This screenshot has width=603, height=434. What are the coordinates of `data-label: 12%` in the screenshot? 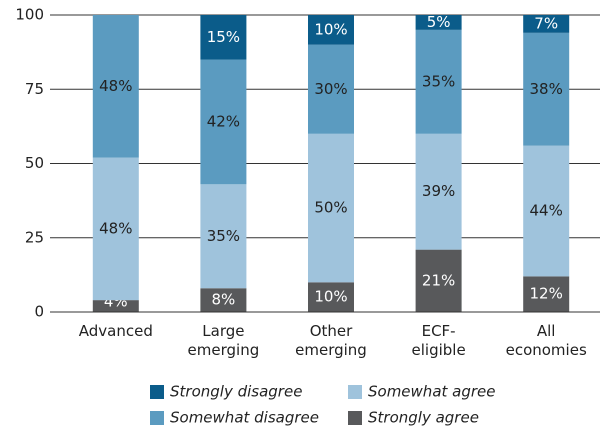 It's located at (546, 294).